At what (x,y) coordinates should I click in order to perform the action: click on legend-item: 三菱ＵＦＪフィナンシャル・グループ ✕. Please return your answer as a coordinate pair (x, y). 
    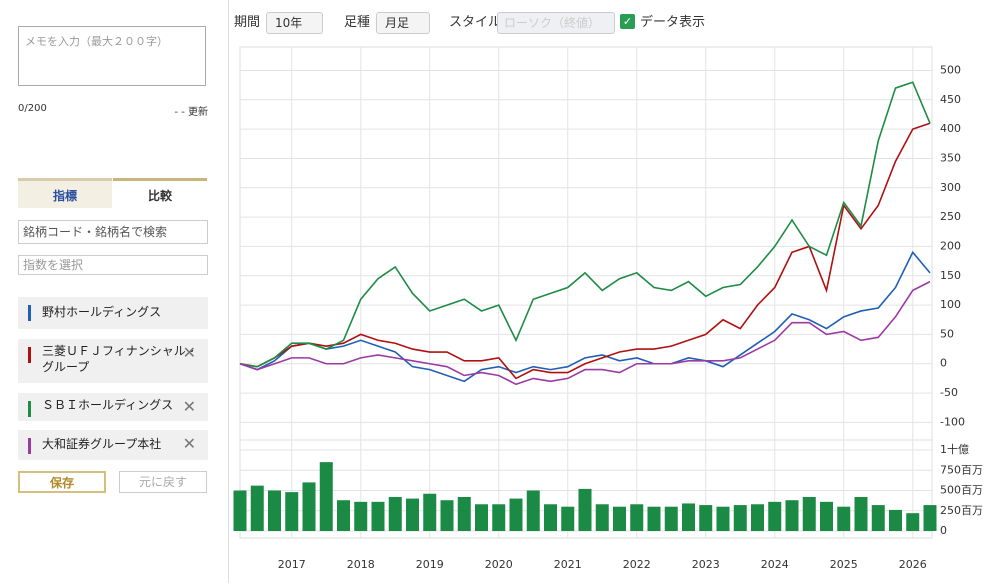
    Looking at the image, I should click on (113, 361).